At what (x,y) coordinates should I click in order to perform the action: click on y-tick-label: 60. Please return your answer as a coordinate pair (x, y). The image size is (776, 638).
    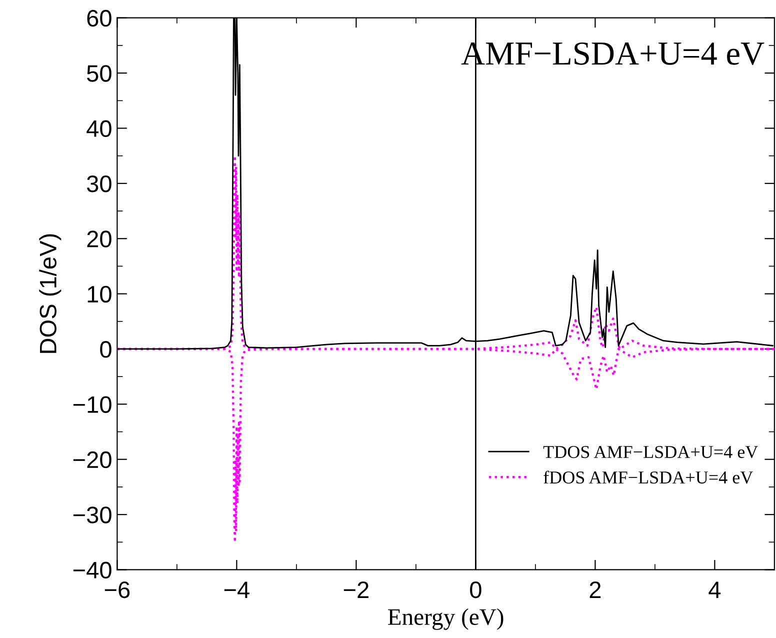
    Looking at the image, I should click on (99, 18).